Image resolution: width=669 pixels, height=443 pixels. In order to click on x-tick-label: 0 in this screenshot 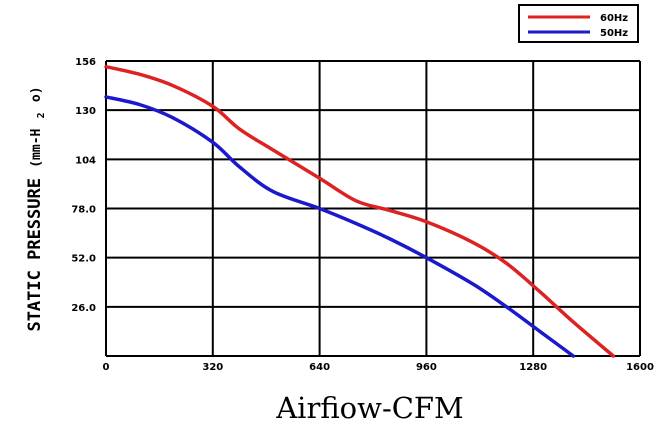, I will do `click(106, 367)`.